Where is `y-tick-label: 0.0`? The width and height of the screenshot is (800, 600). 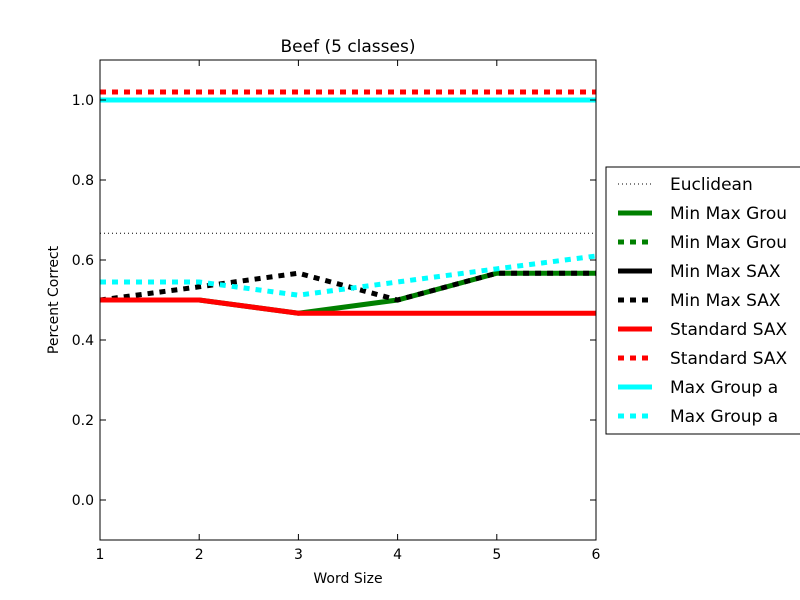 y-tick-label: 0.0 is located at coordinates (83, 501).